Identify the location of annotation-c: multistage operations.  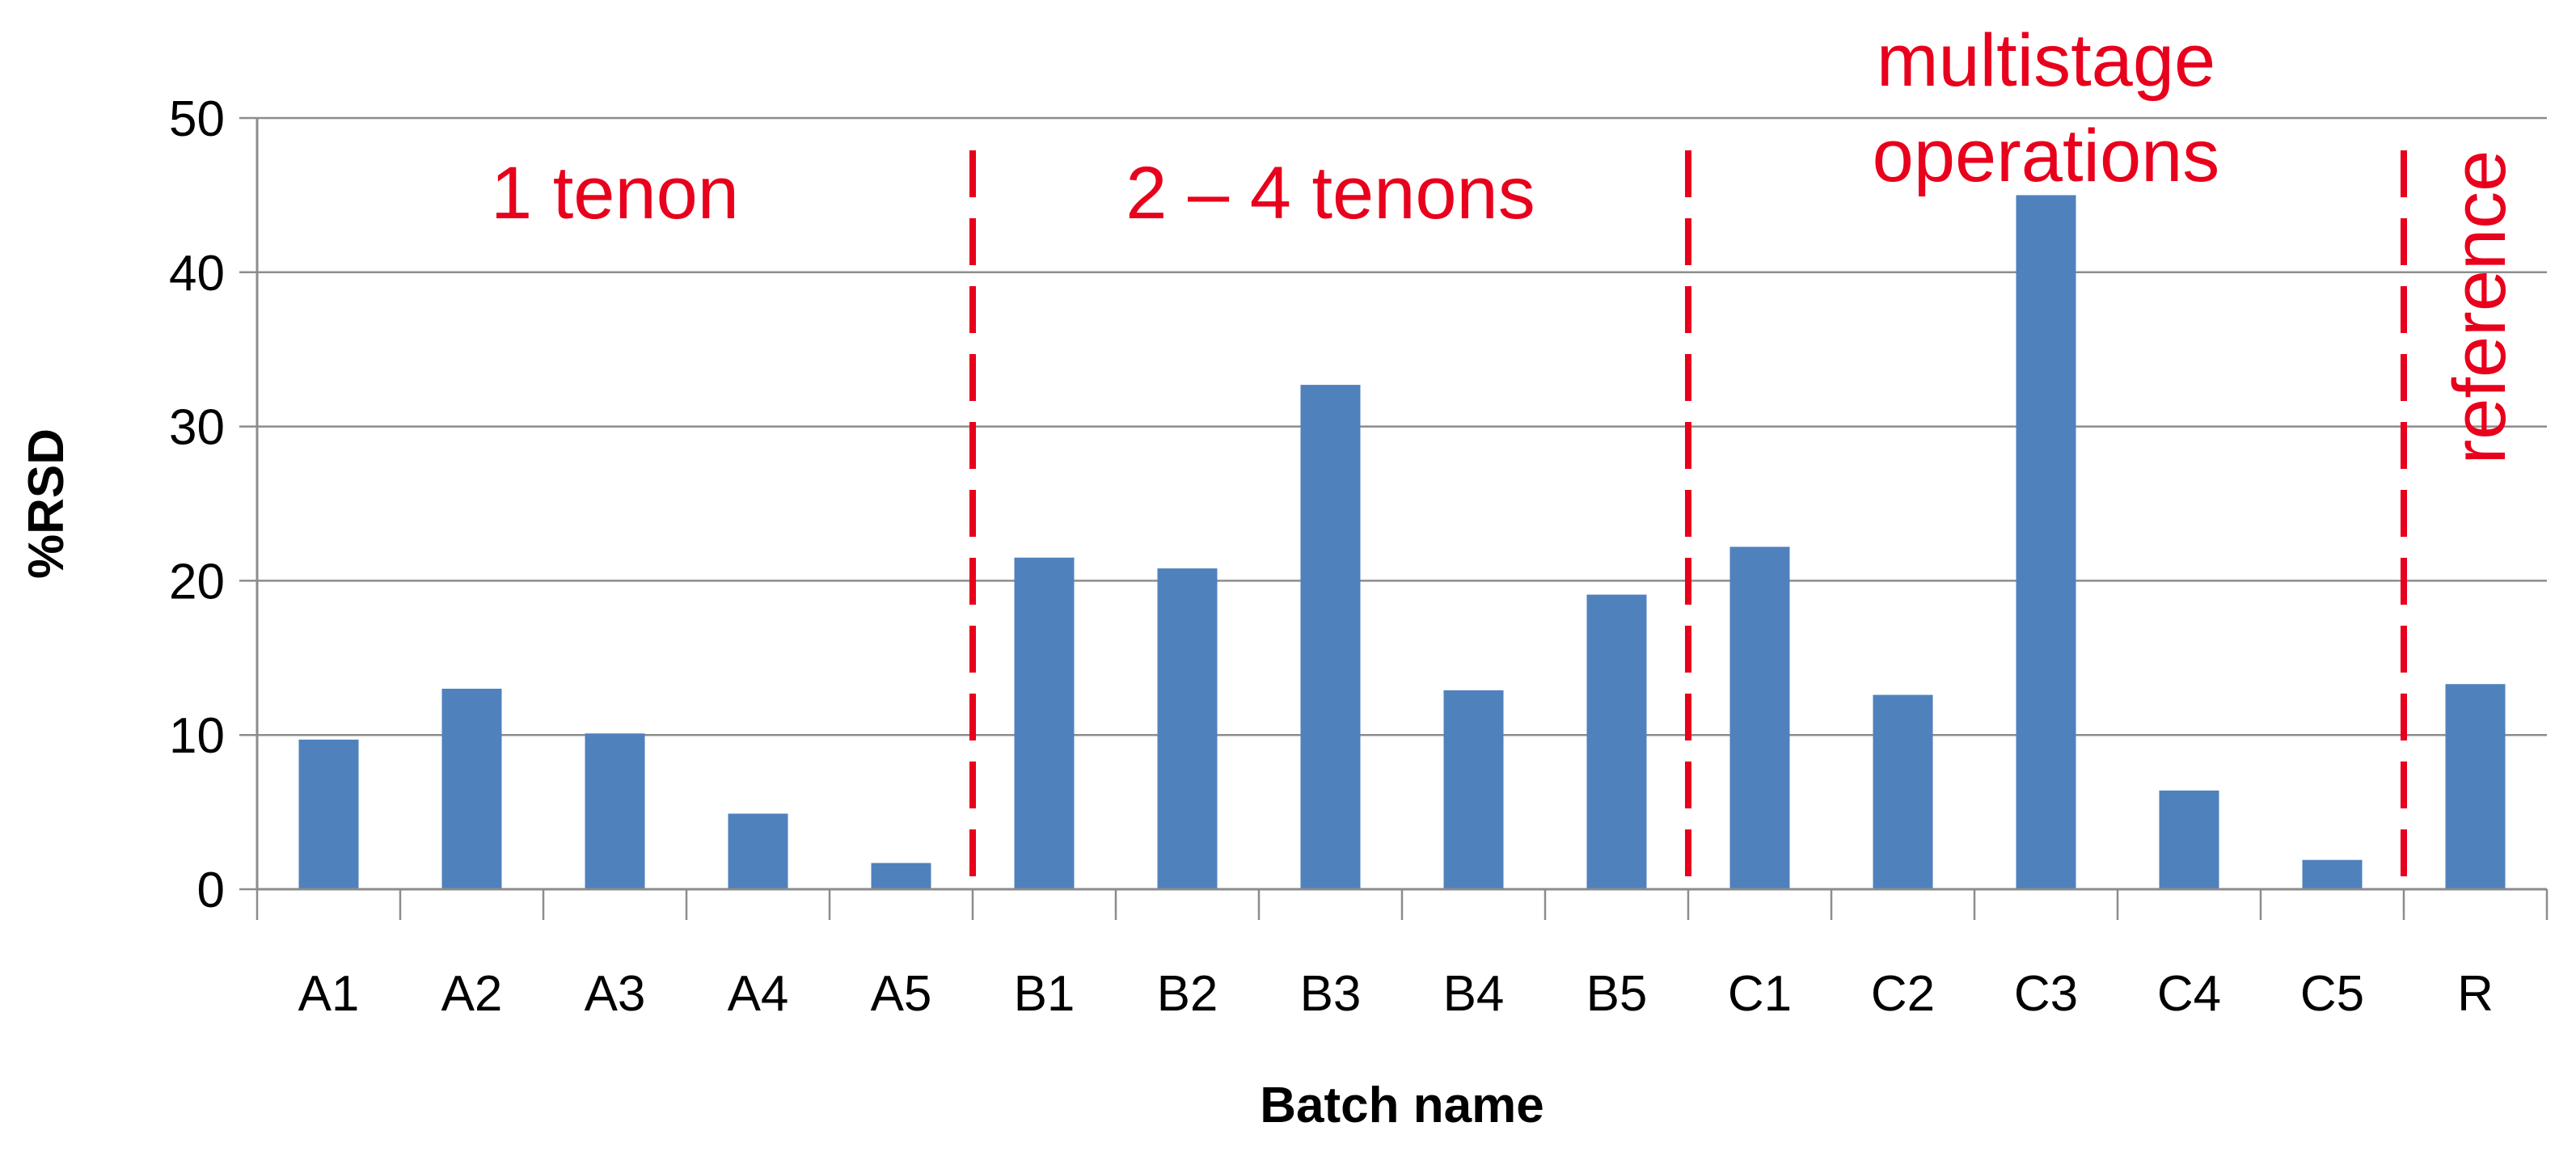
(2046, 108).